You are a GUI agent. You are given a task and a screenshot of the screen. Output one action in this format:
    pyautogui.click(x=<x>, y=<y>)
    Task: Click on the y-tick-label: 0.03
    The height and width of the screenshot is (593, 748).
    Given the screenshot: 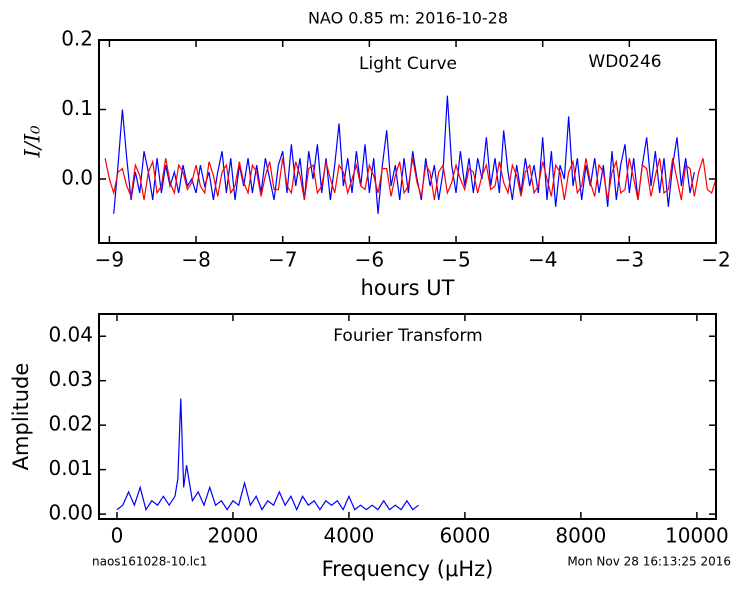 What is the action you would take?
    pyautogui.click(x=70, y=379)
    